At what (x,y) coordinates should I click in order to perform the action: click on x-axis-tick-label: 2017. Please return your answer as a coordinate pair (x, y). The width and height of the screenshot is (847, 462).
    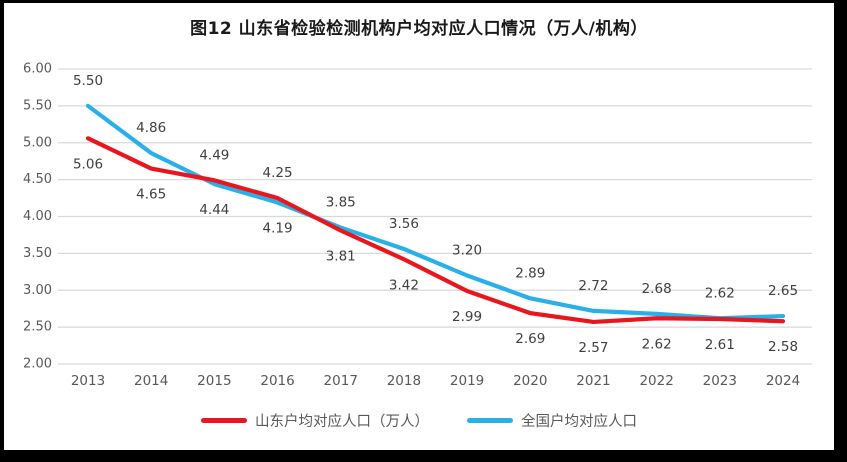
    Looking at the image, I should click on (341, 381).